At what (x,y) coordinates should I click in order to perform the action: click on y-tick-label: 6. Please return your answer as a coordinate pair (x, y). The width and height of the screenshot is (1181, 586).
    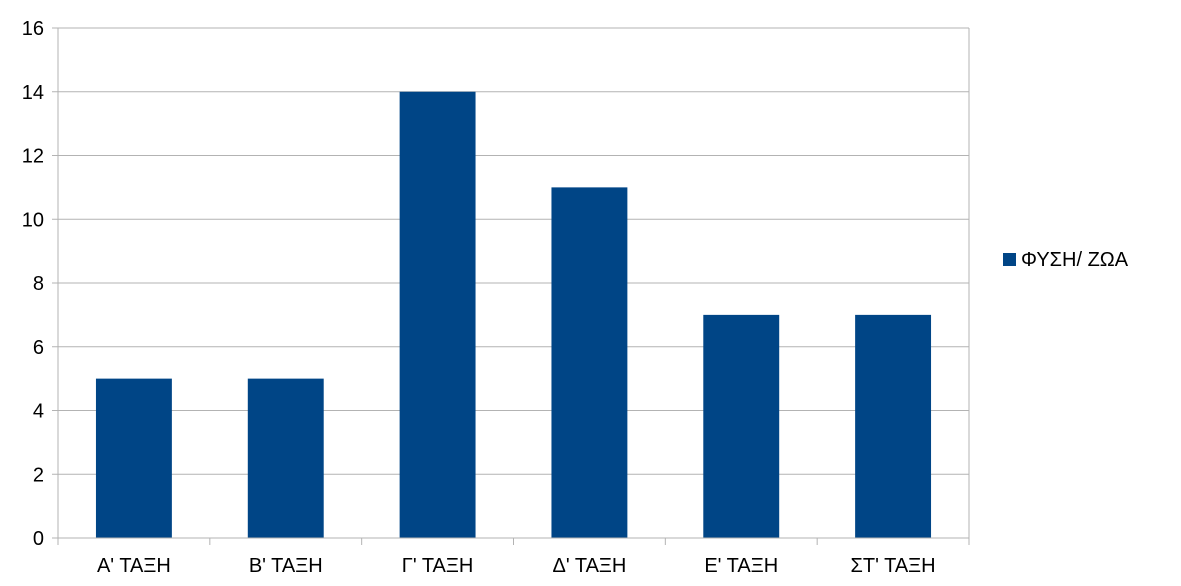
    Looking at the image, I should click on (38, 348).